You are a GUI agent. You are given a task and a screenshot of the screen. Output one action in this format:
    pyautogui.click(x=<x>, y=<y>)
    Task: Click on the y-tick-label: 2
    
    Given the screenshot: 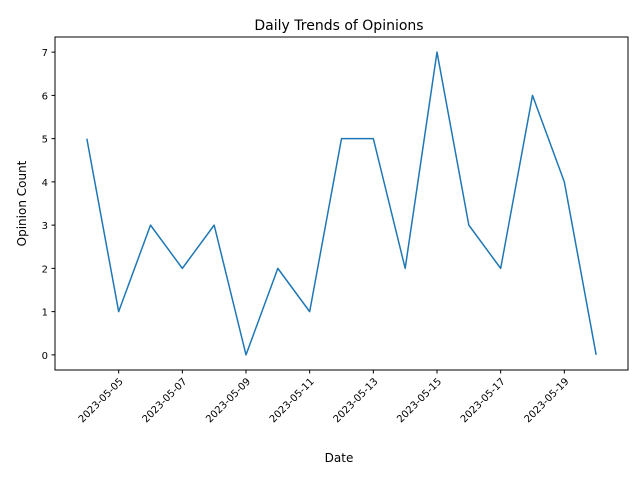 What is the action you would take?
    pyautogui.click(x=45, y=269)
    